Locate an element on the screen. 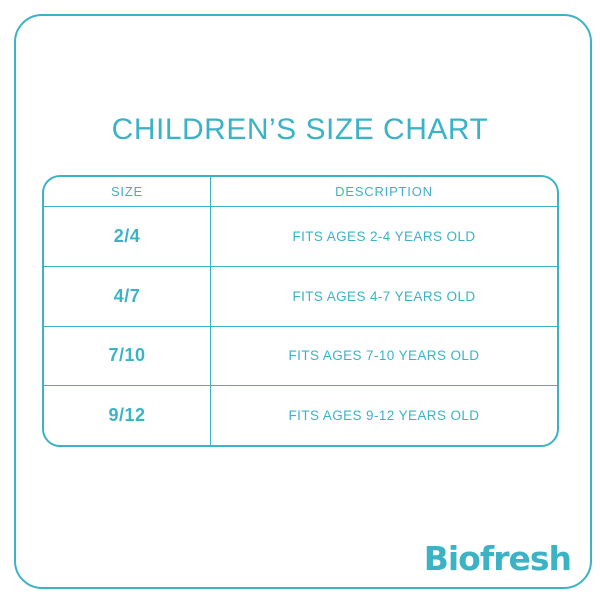 The height and width of the screenshot is (600, 600). size-column-header: SIZE is located at coordinates (127, 191).